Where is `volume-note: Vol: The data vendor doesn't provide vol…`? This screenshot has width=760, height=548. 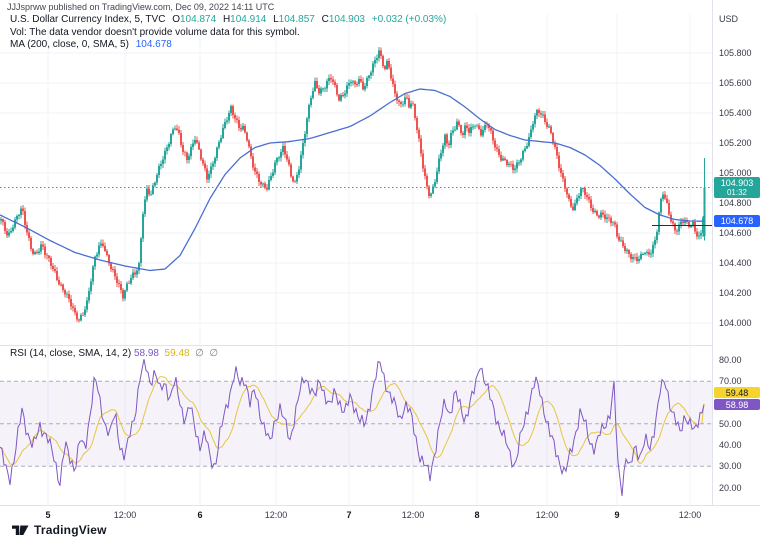 volume-note: Vol: The data vendor doesn't provide vol… is located at coordinates (155, 32).